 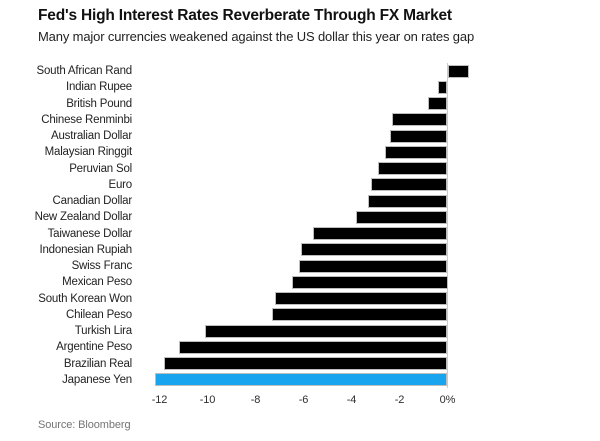 I want to click on x-tick-label: 0%, so click(x=447, y=400).